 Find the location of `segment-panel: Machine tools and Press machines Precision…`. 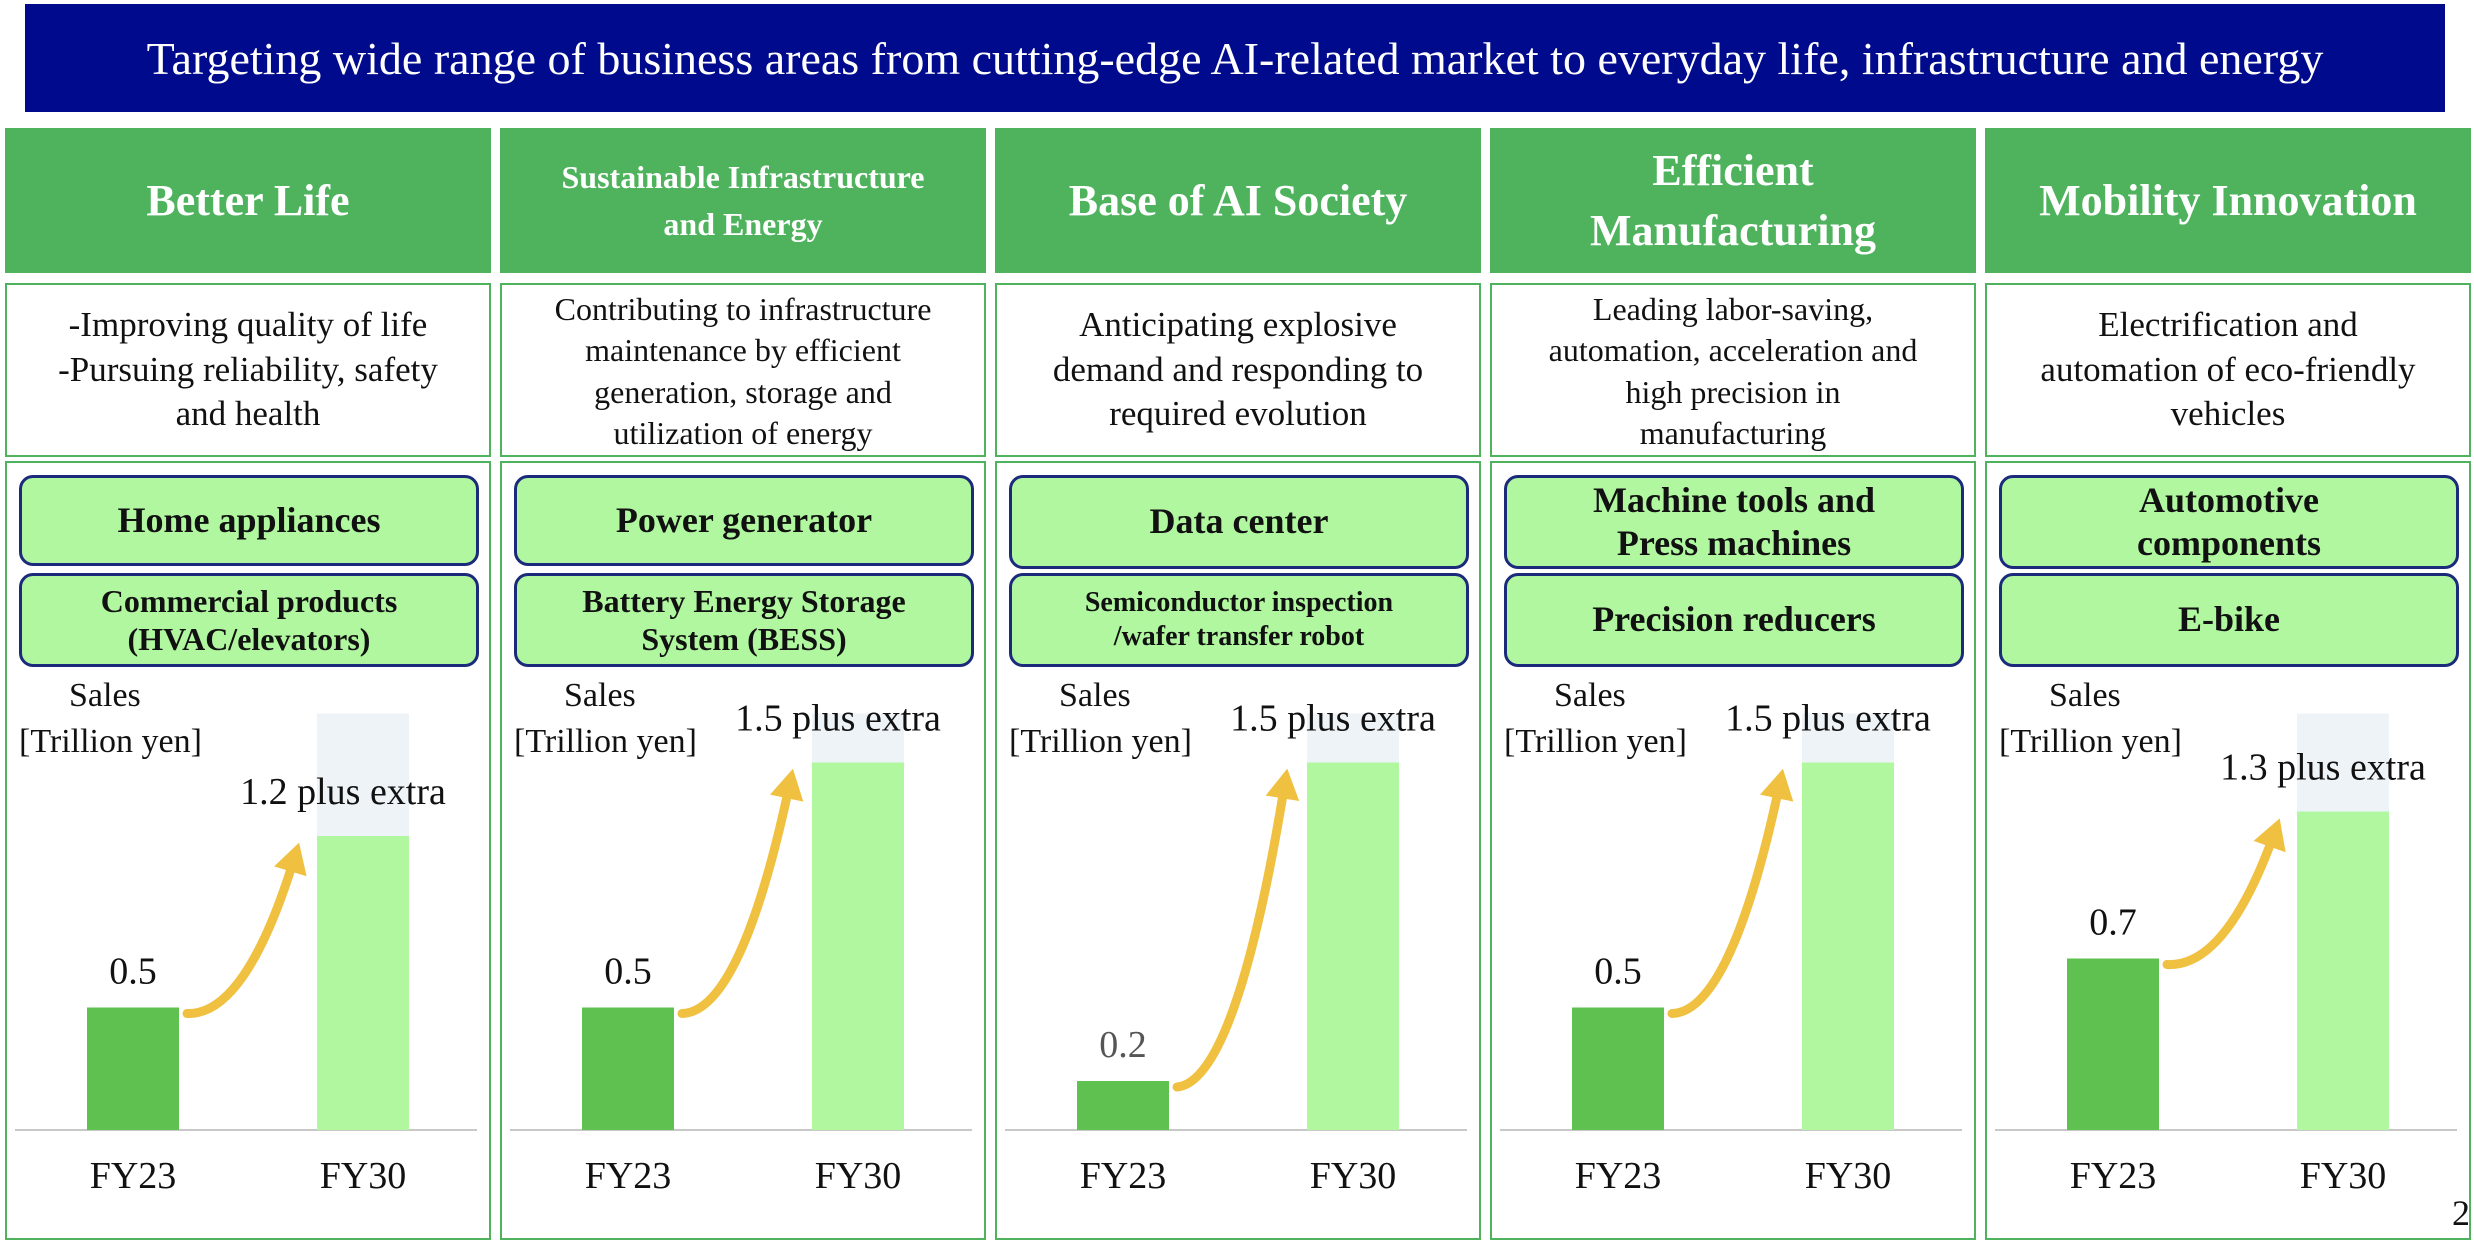

segment-panel: Machine tools and Press machines Precision… is located at coordinates (1733, 850).